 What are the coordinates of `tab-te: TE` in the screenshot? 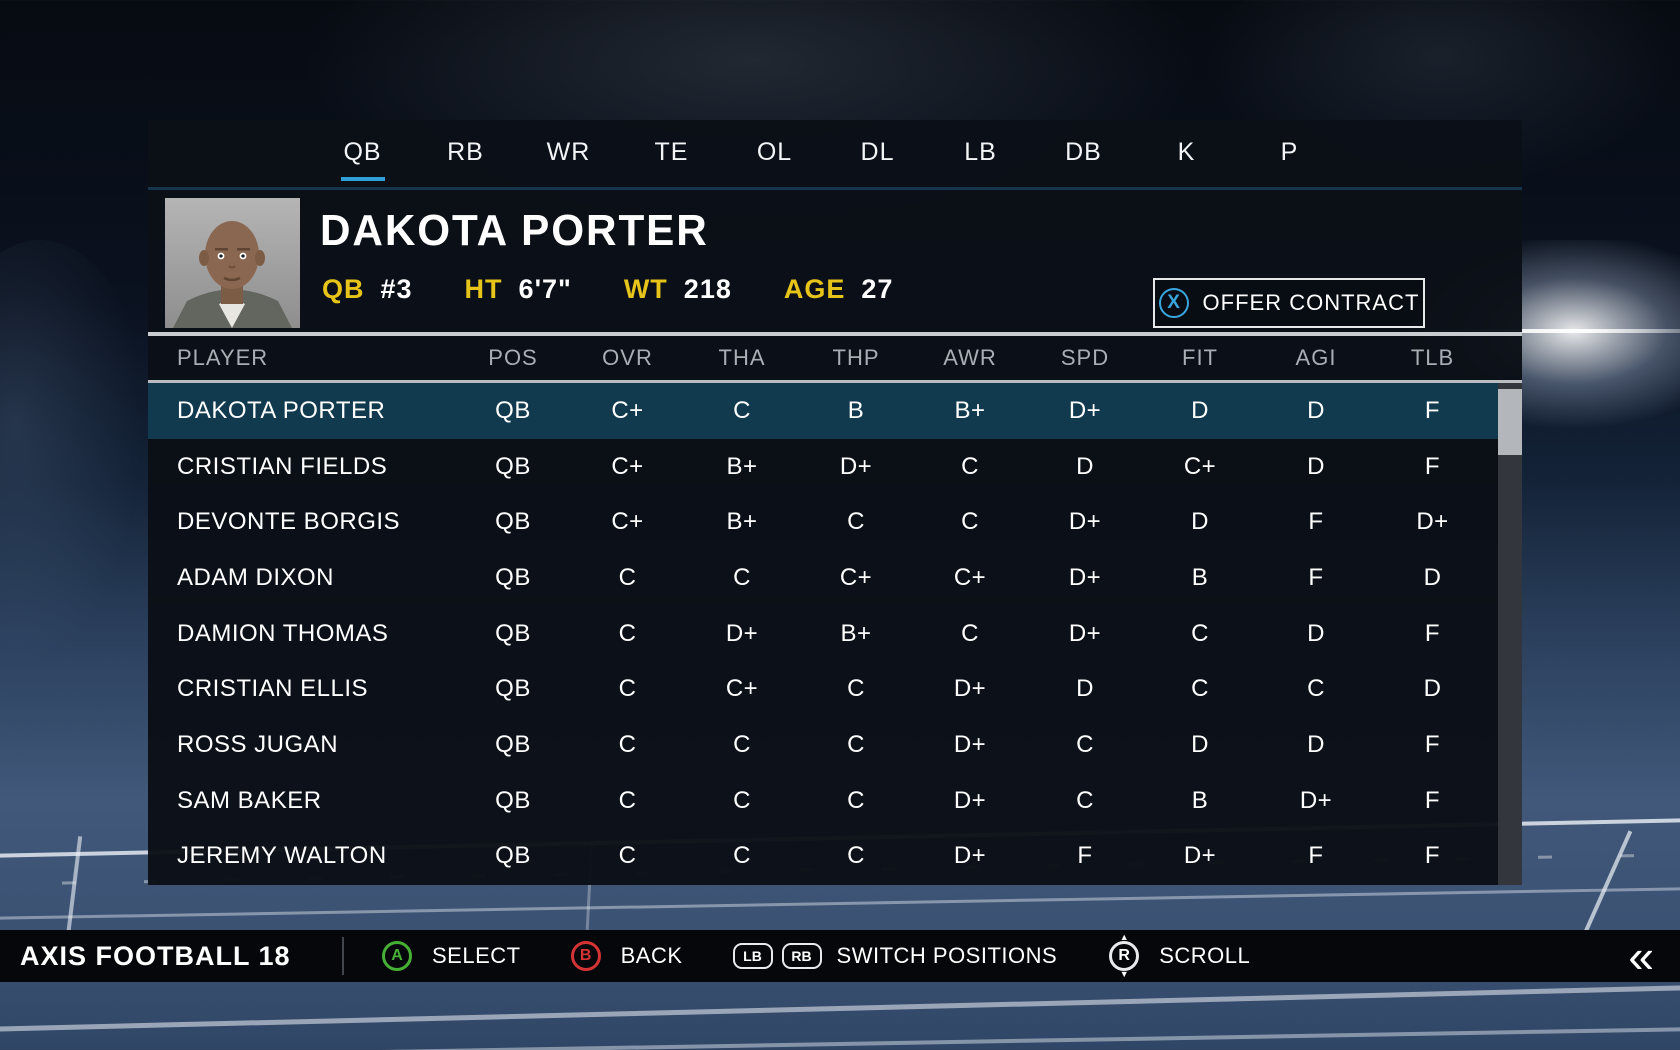 It's located at (671, 152).